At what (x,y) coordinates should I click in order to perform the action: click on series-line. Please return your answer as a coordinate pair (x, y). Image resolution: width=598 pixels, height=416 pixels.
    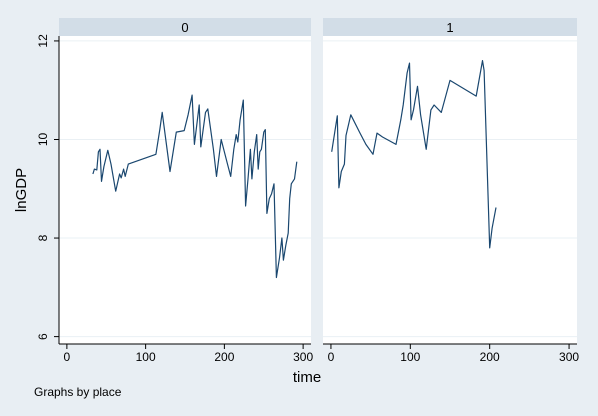
    Looking at the image, I should click on (414, 154).